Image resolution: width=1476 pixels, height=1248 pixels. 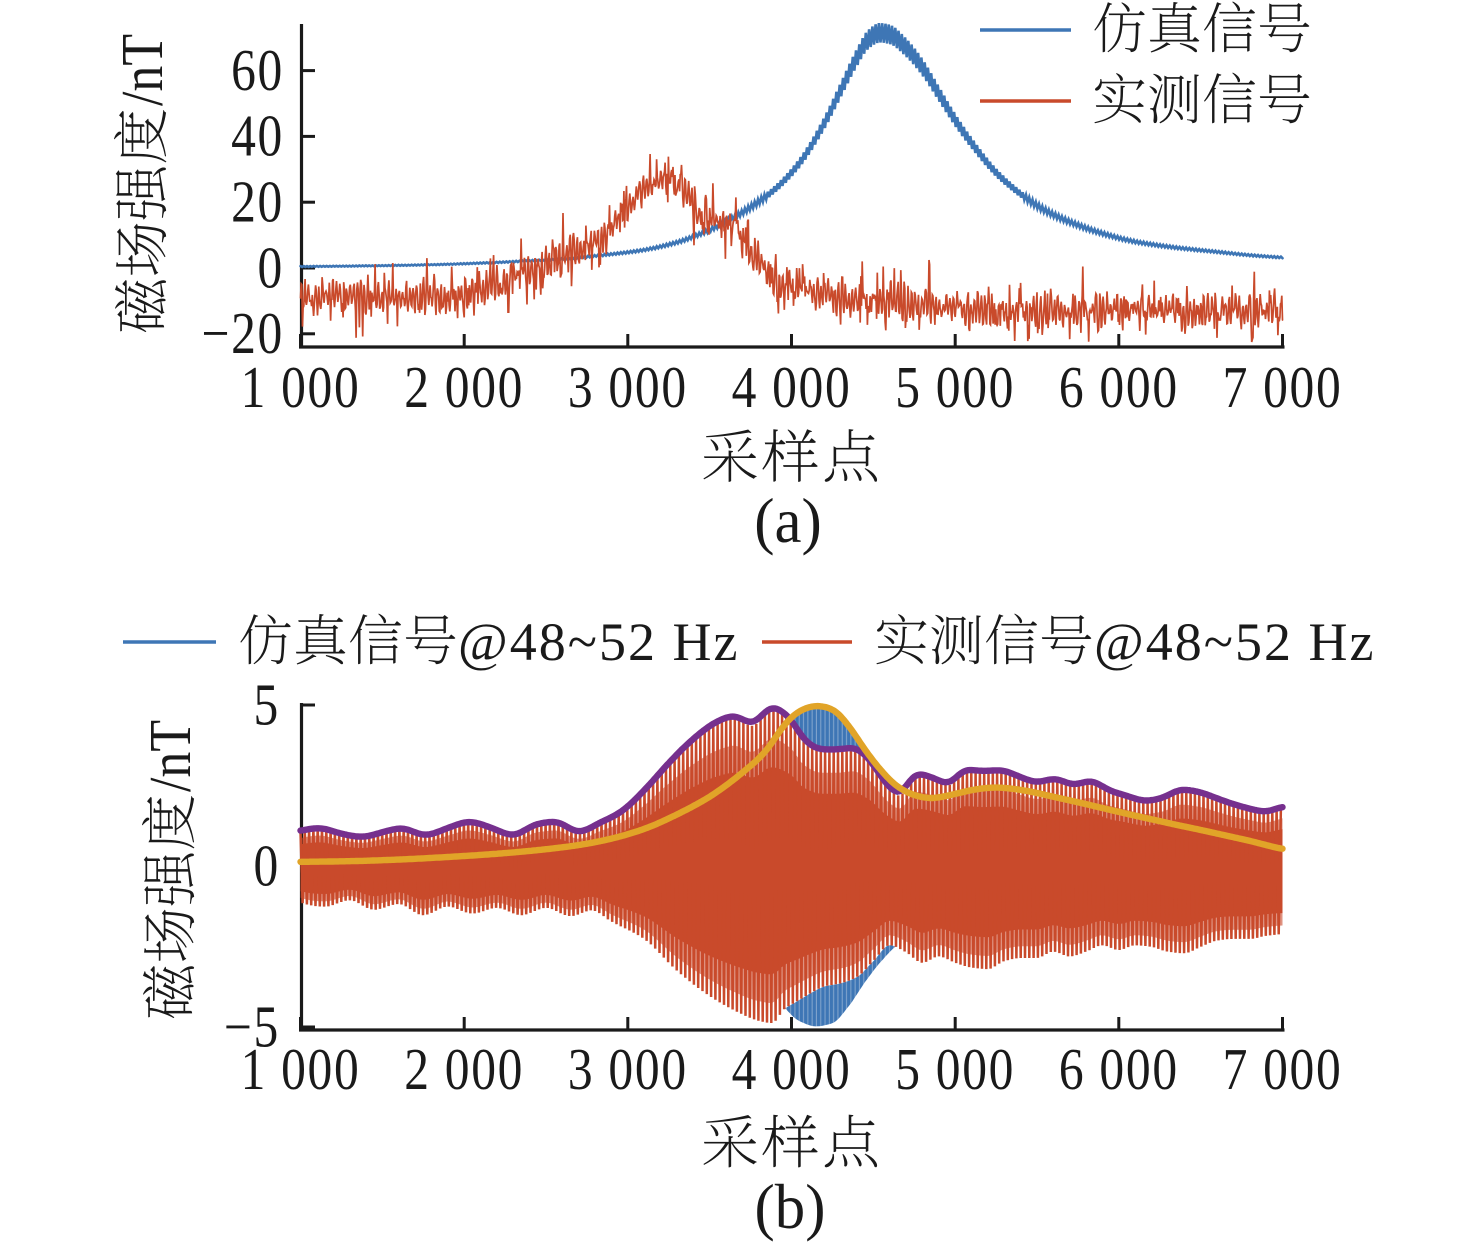 What do you see at coordinates (790, 1207) in the screenshot?
I see `svg-text: (b)` at bounding box center [790, 1207].